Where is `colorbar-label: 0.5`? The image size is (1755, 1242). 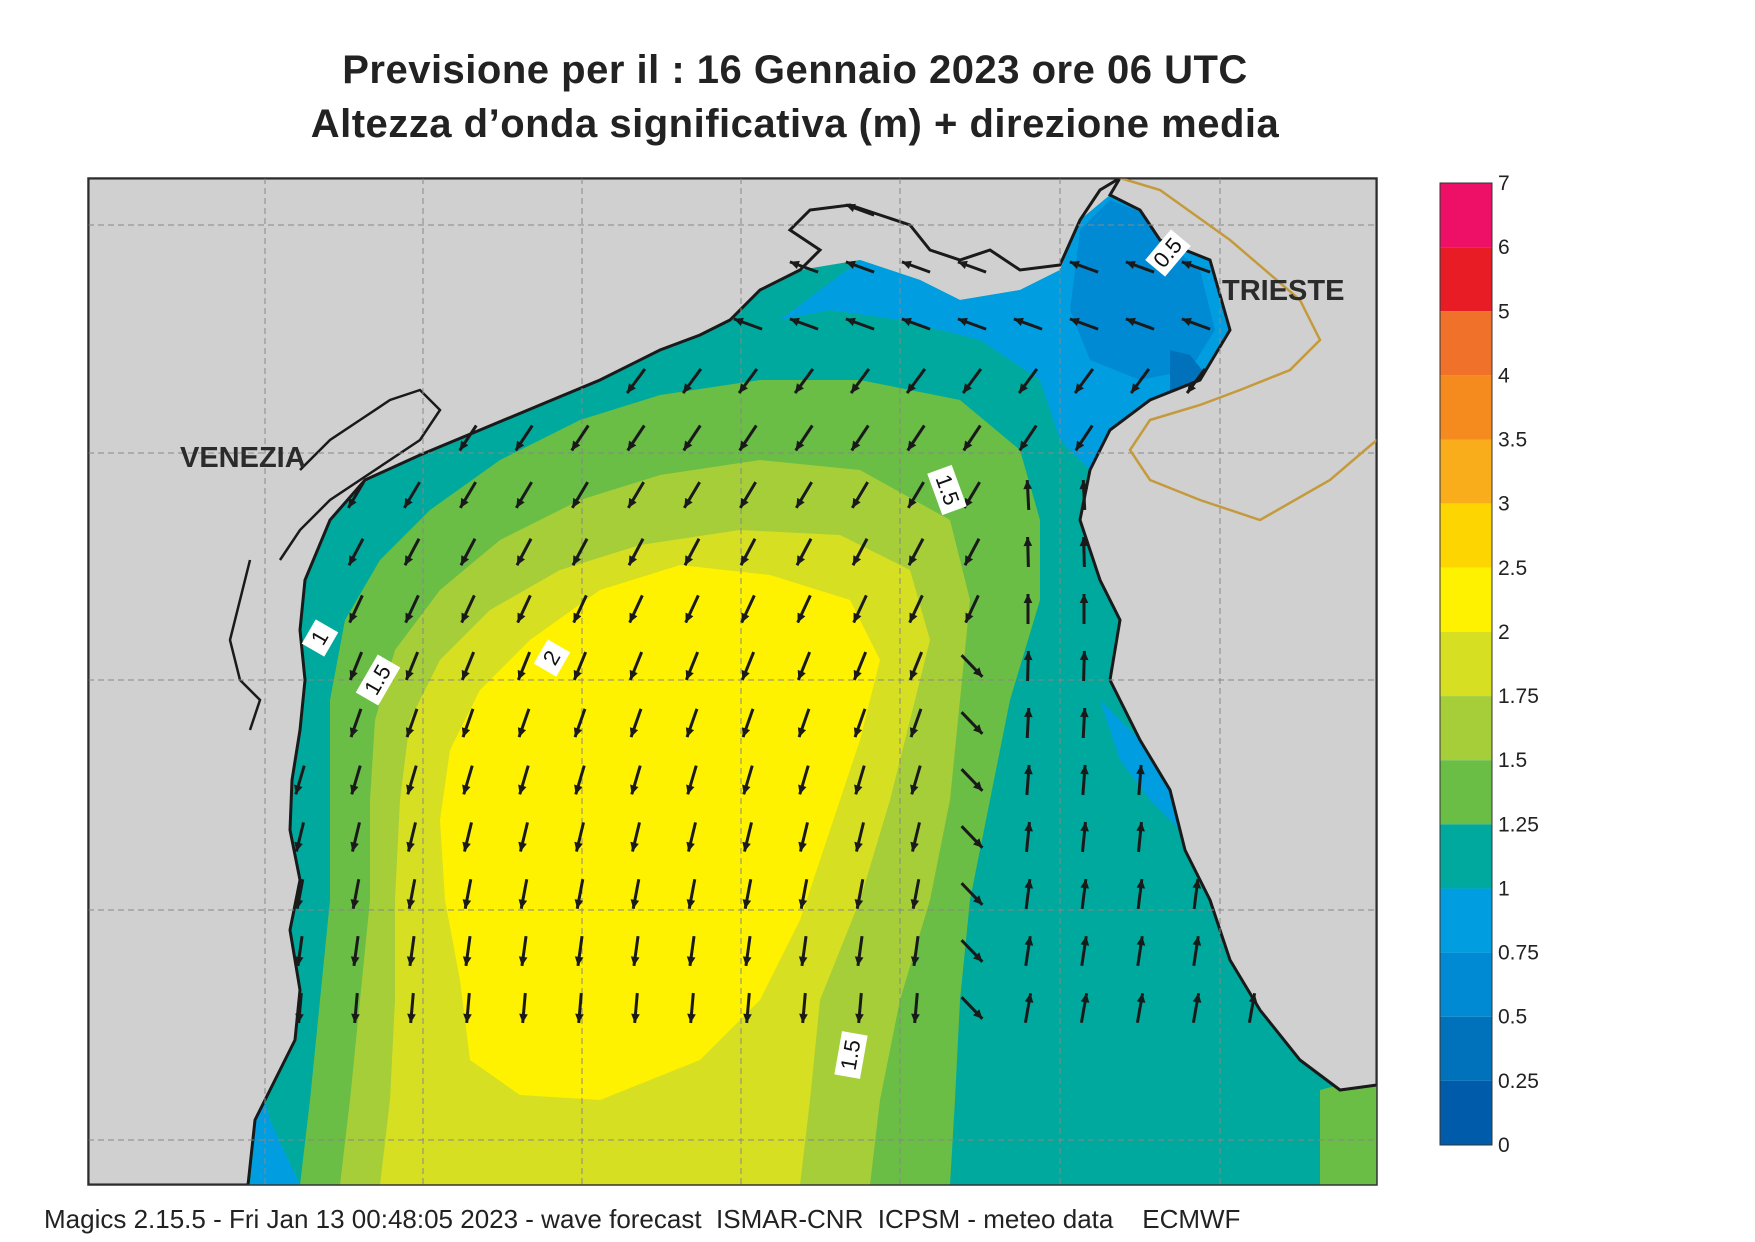
colorbar-label: 0.5 is located at coordinates (1512, 1017).